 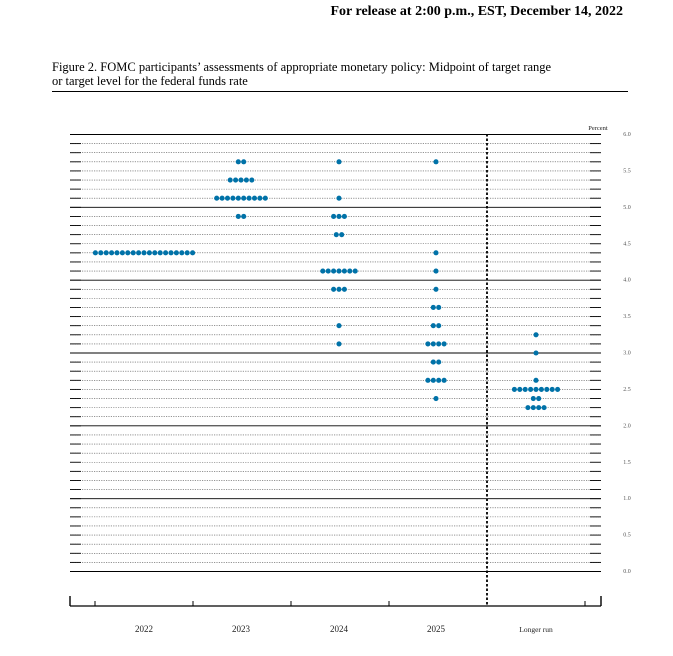 What do you see at coordinates (627, 135) in the screenshot?
I see `y-tick-label: 6.0` at bounding box center [627, 135].